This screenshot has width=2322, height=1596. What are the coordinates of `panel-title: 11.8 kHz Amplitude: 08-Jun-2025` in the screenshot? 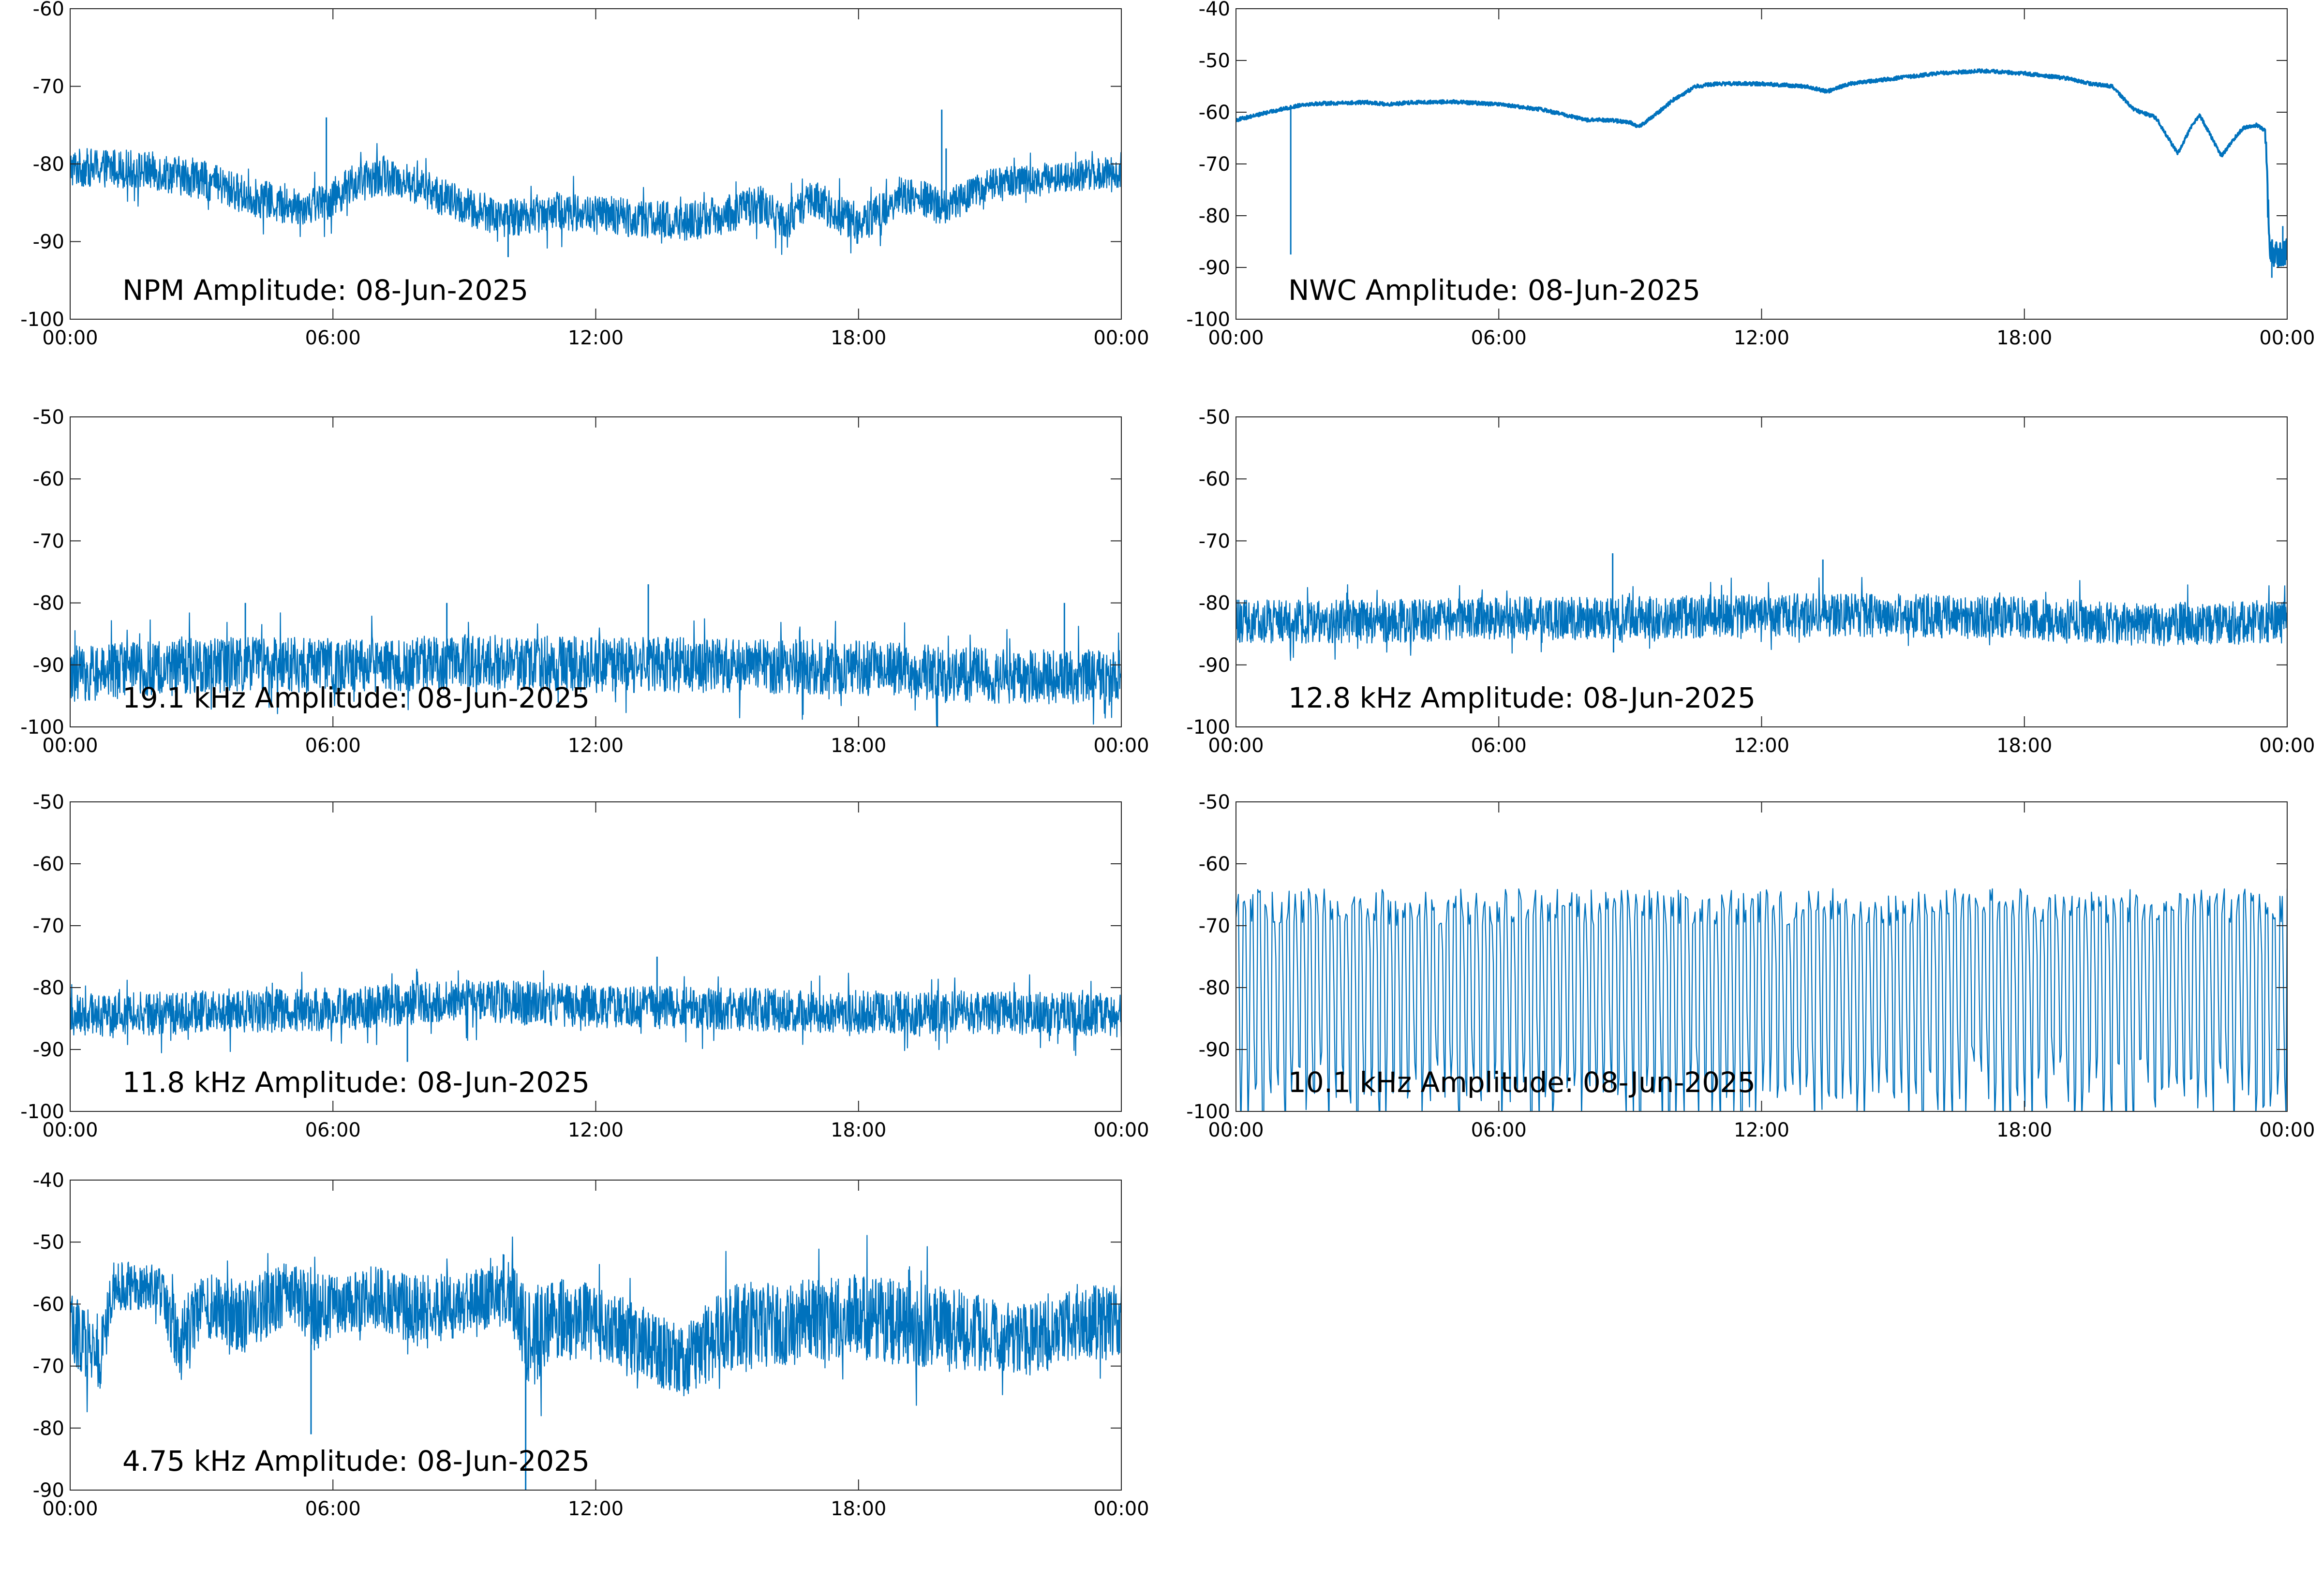 It's located at (356, 1082).